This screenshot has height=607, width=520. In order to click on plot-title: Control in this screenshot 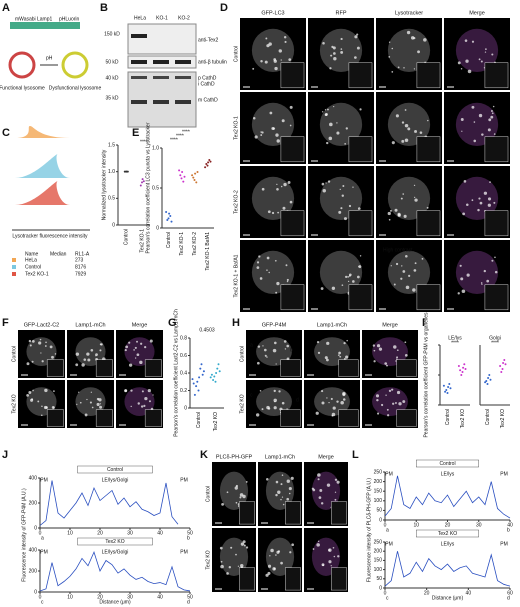, I will do `click(115, 470)`.